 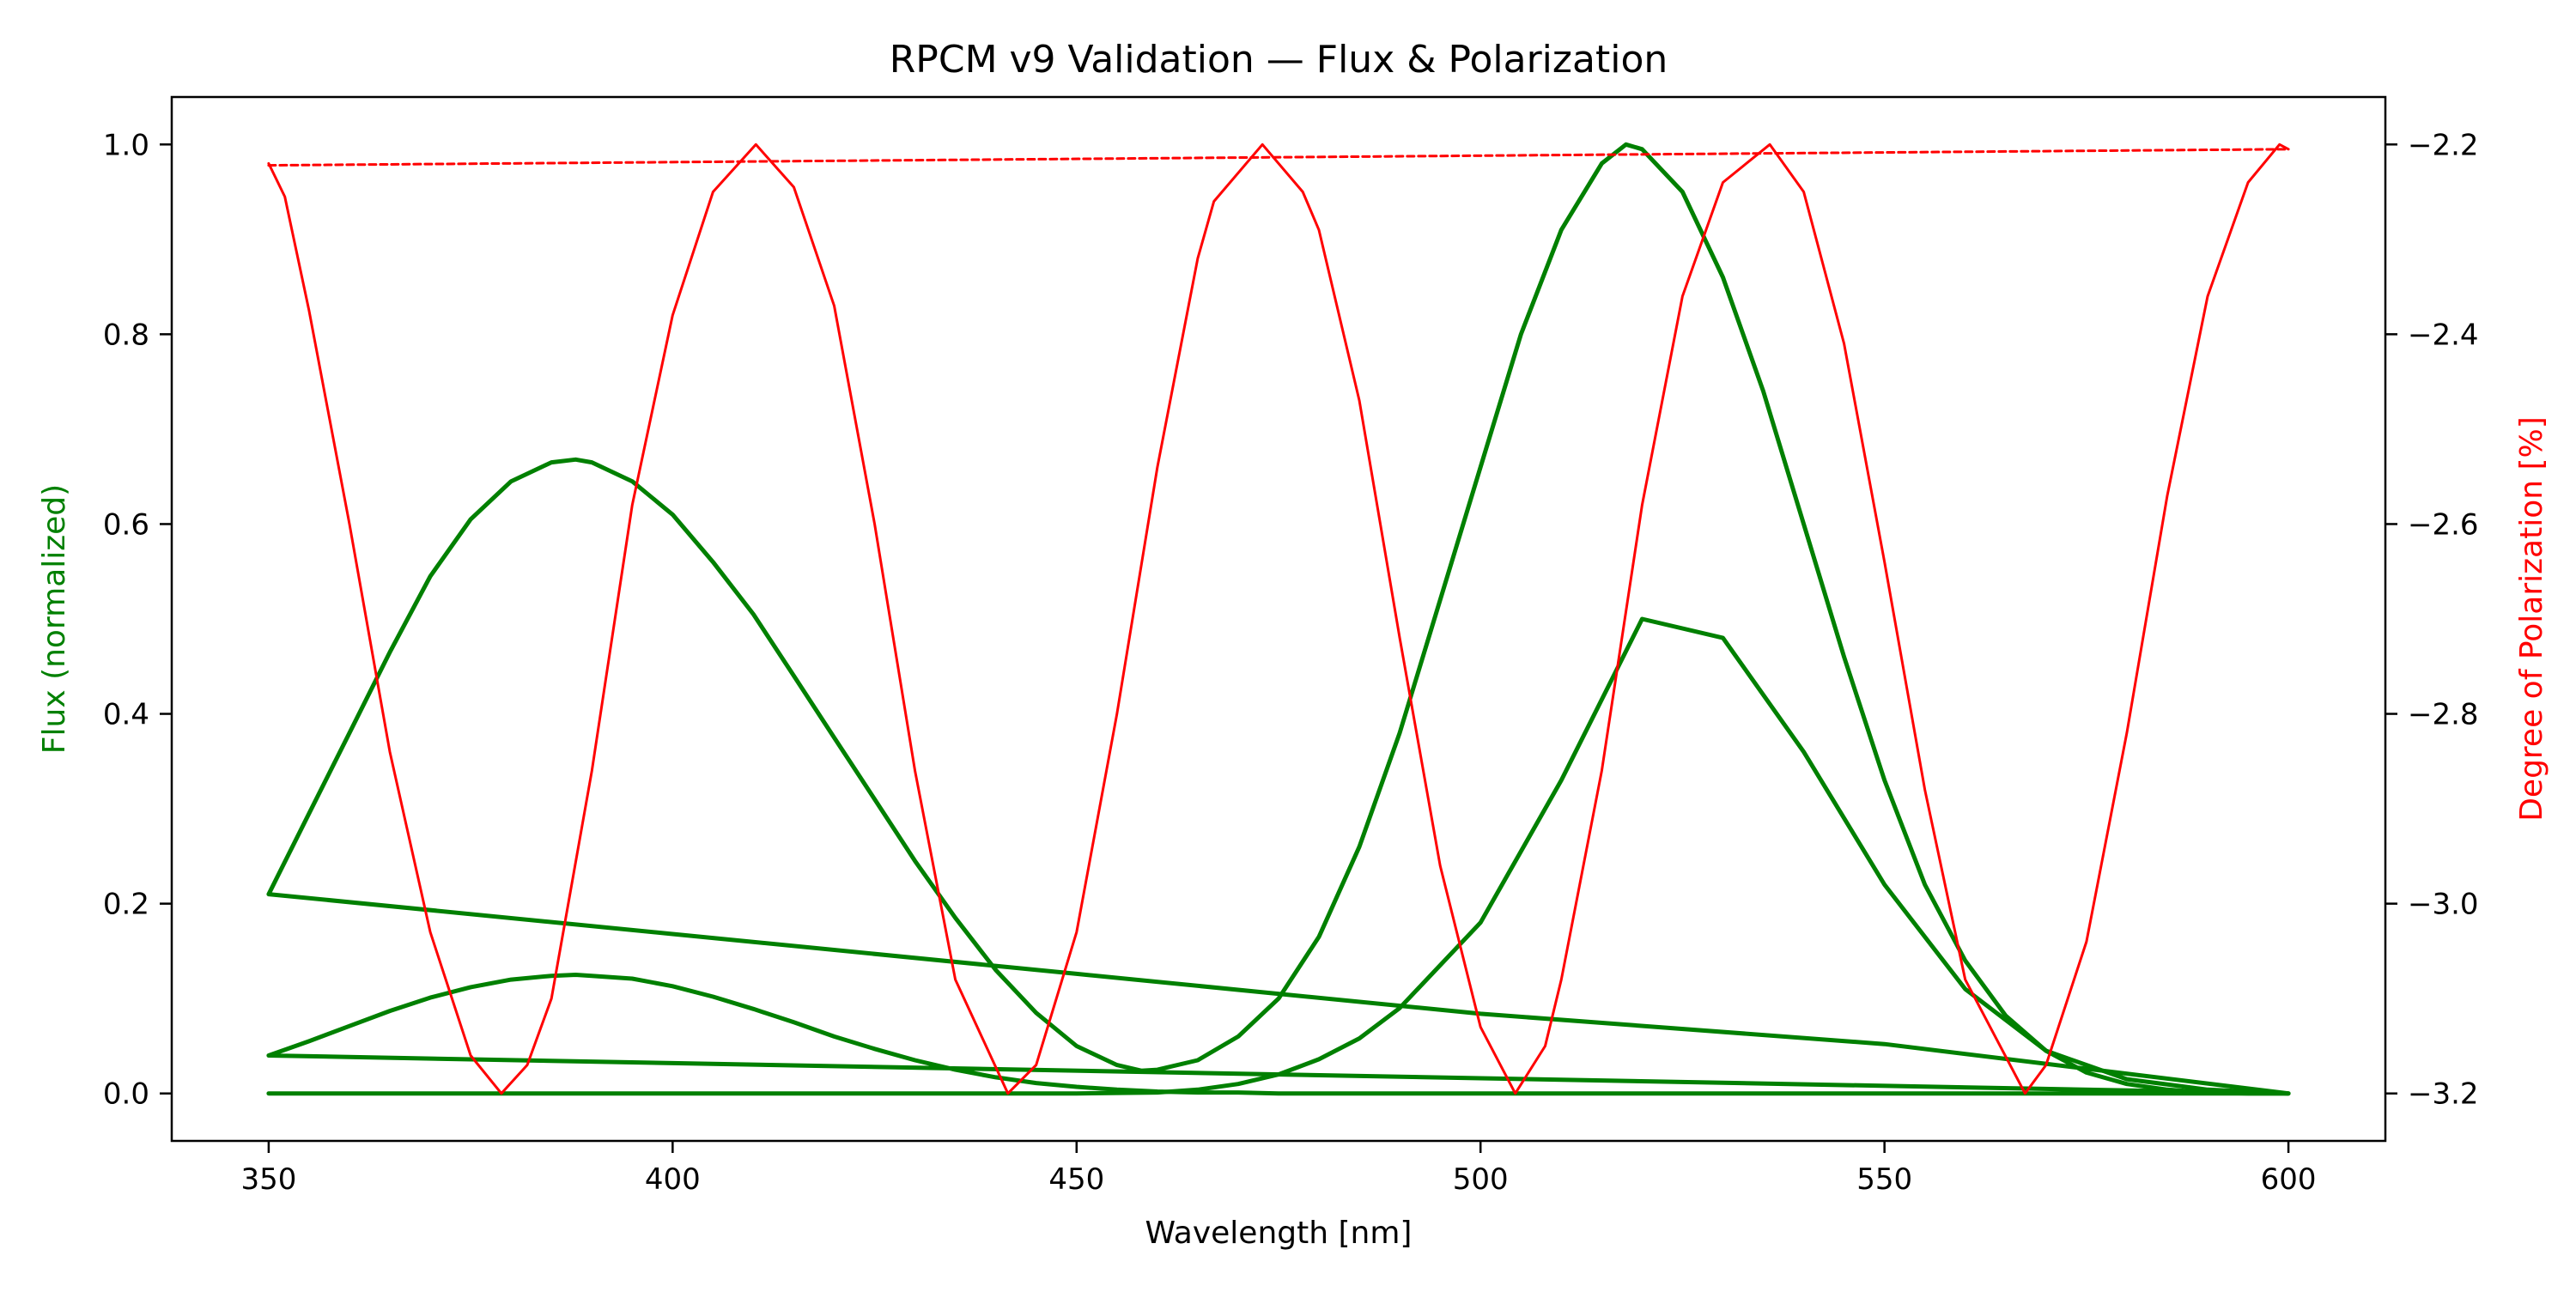 I want to click on x-tick-label: 600, so click(x=2289, y=1179).